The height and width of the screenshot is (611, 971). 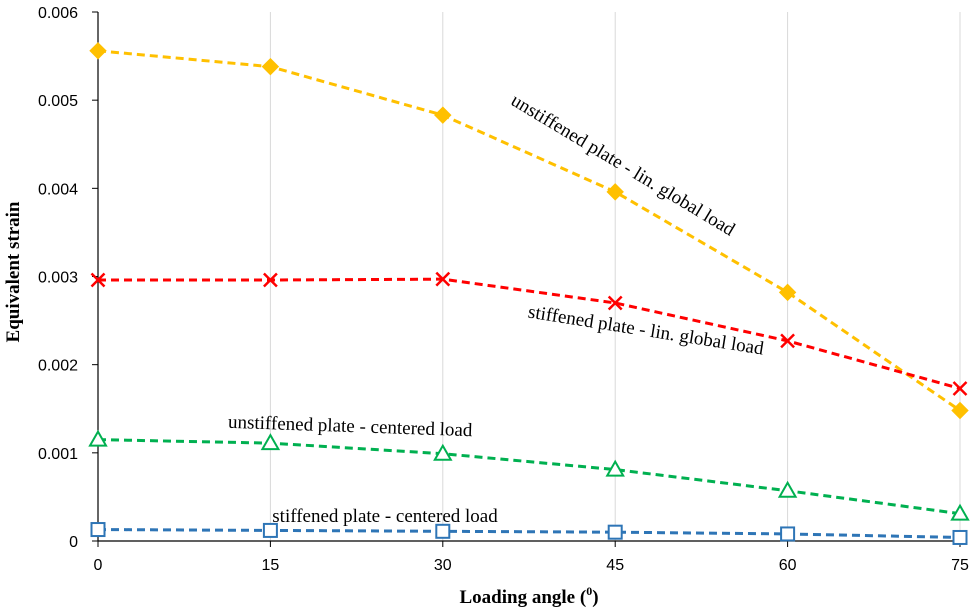 What do you see at coordinates (58, 101) in the screenshot?
I see `y-tick-label: 0.005` at bounding box center [58, 101].